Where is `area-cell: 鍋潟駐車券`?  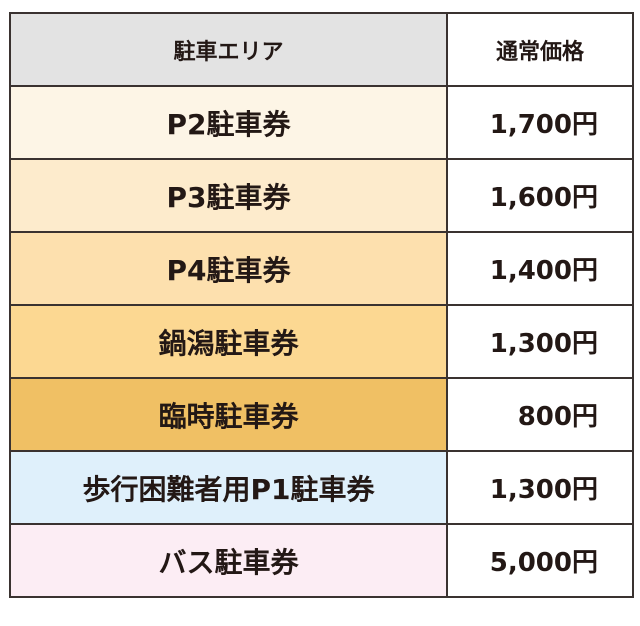
area-cell: 鍋潟駐車券 is located at coordinates (228, 341).